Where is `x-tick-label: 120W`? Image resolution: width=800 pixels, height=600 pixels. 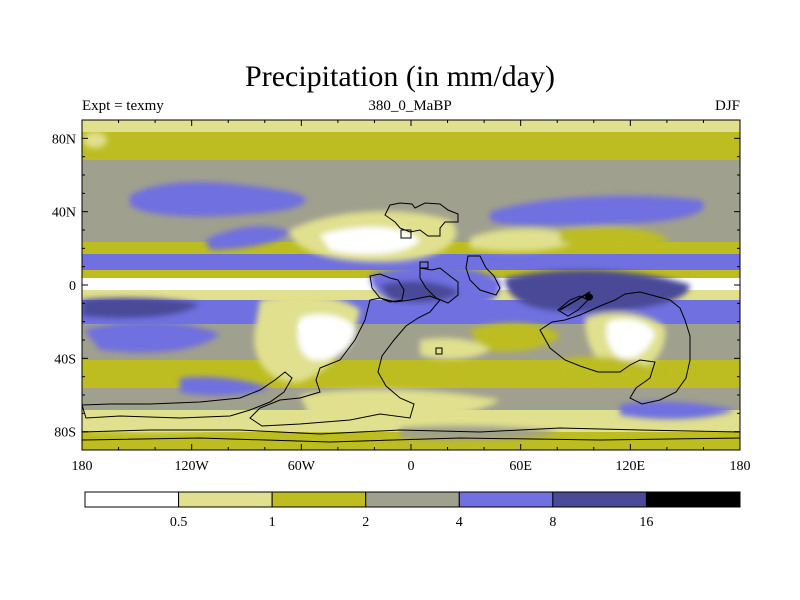 x-tick-label: 120W is located at coordinates (192, 466).